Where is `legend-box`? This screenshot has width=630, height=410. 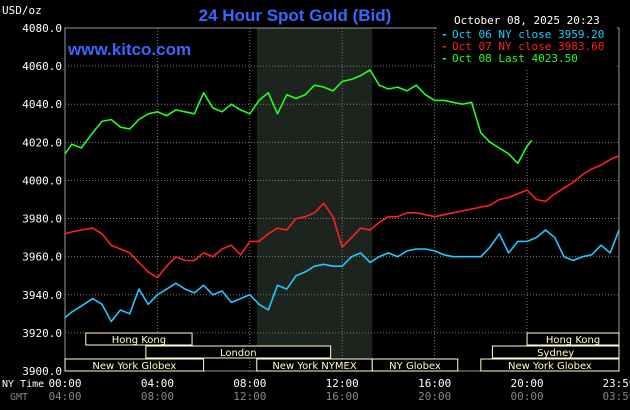
legend-box is located at coordinates (527, 47).